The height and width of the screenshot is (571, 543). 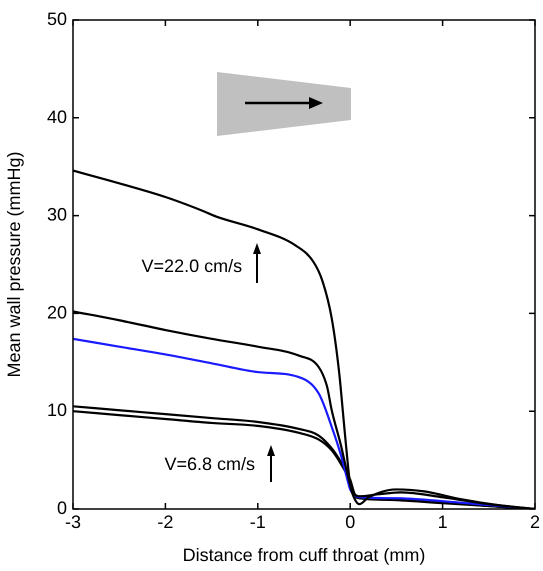 I want to click on y-tick-label: 20, so click(x=56, y=312).